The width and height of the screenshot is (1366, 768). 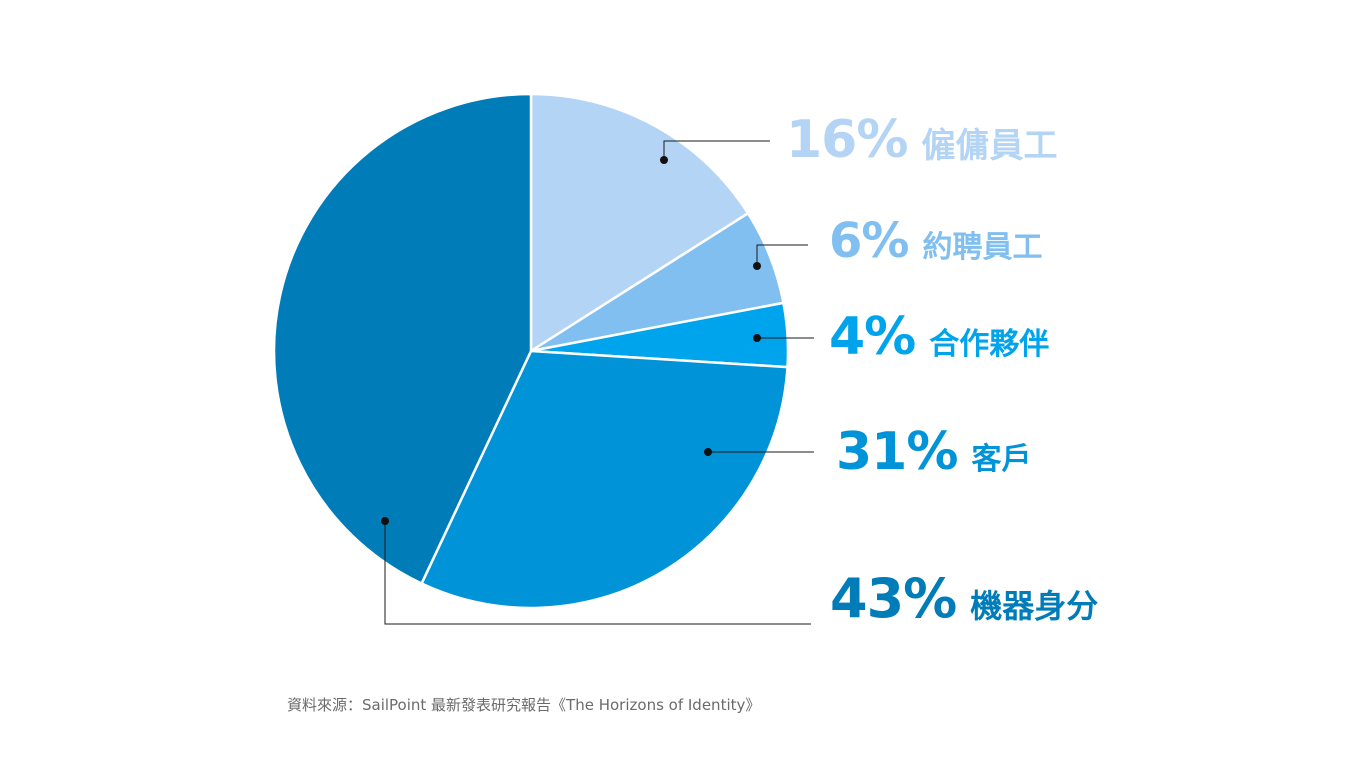 I want to click on slice-value-label: 4%, so click(x=872, y=337).